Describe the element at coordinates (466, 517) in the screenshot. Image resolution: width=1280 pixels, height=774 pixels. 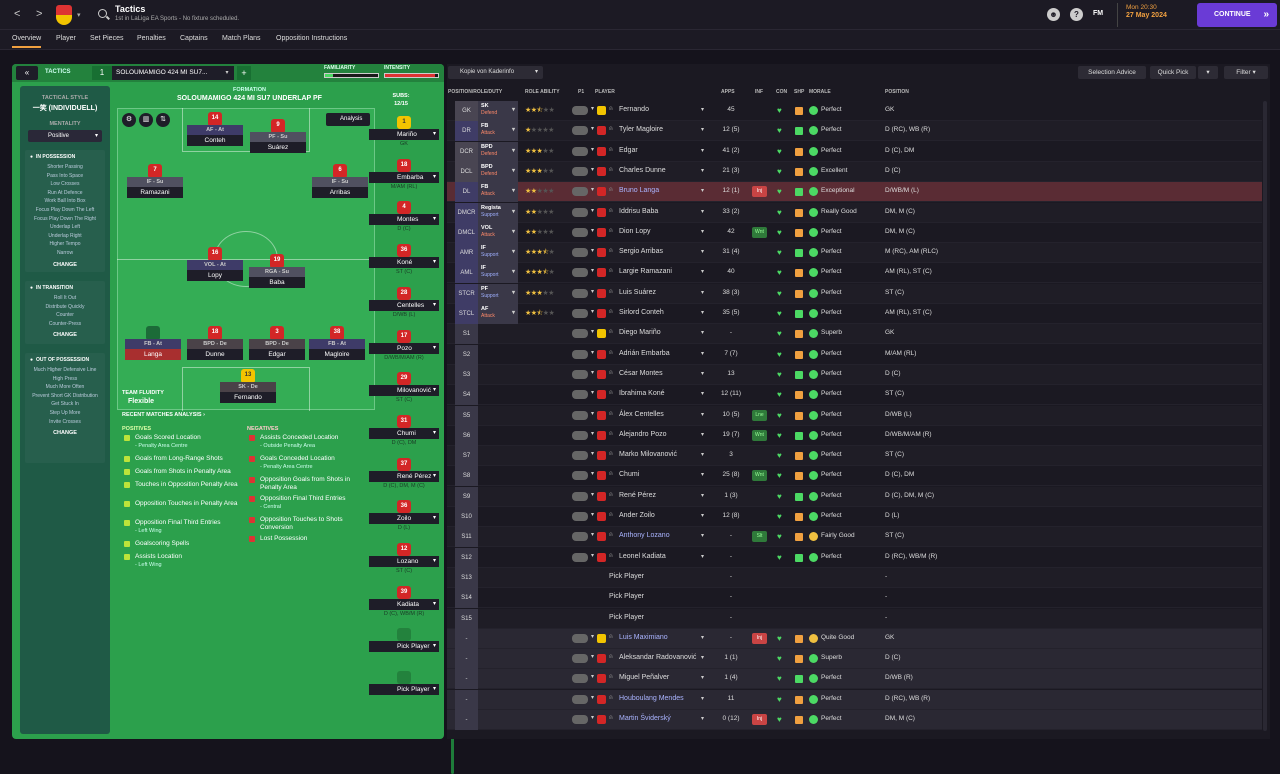
I see `position-slot: S10` at that location.